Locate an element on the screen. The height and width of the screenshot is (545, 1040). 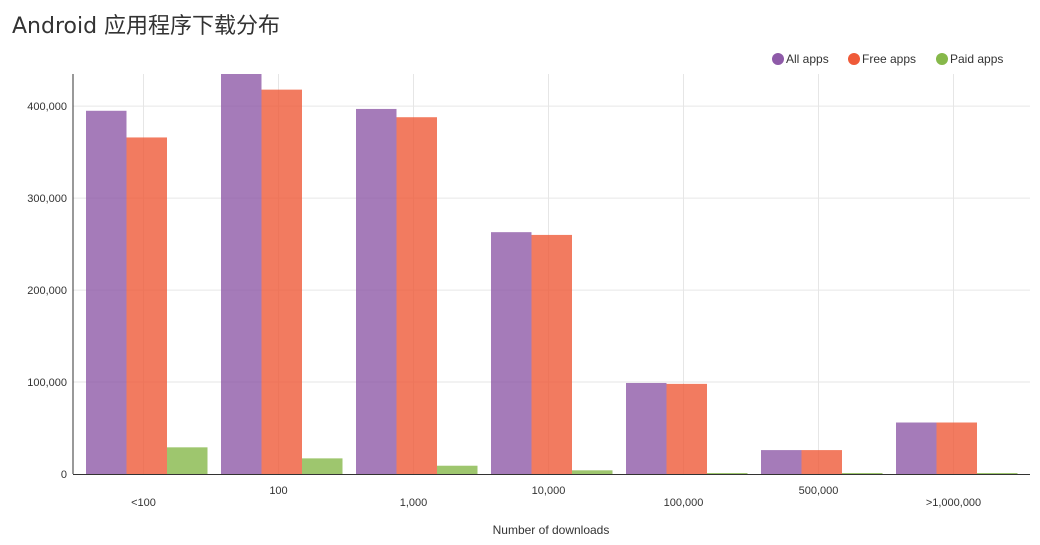
legend: All apps Free apps Paid apps is located at coordinates (887, 59).